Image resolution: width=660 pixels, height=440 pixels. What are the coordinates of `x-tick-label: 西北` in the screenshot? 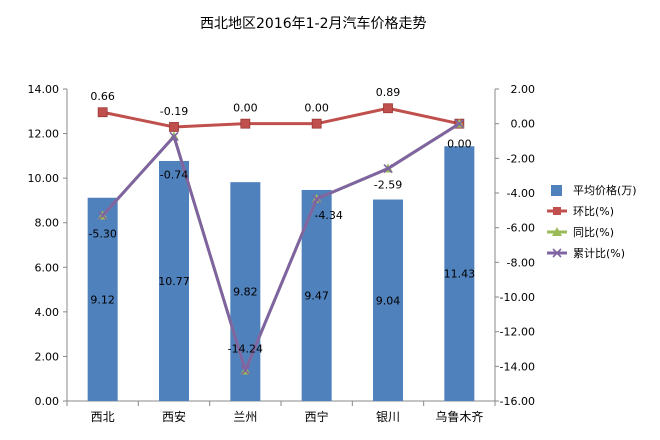 It's located at (103, 417).